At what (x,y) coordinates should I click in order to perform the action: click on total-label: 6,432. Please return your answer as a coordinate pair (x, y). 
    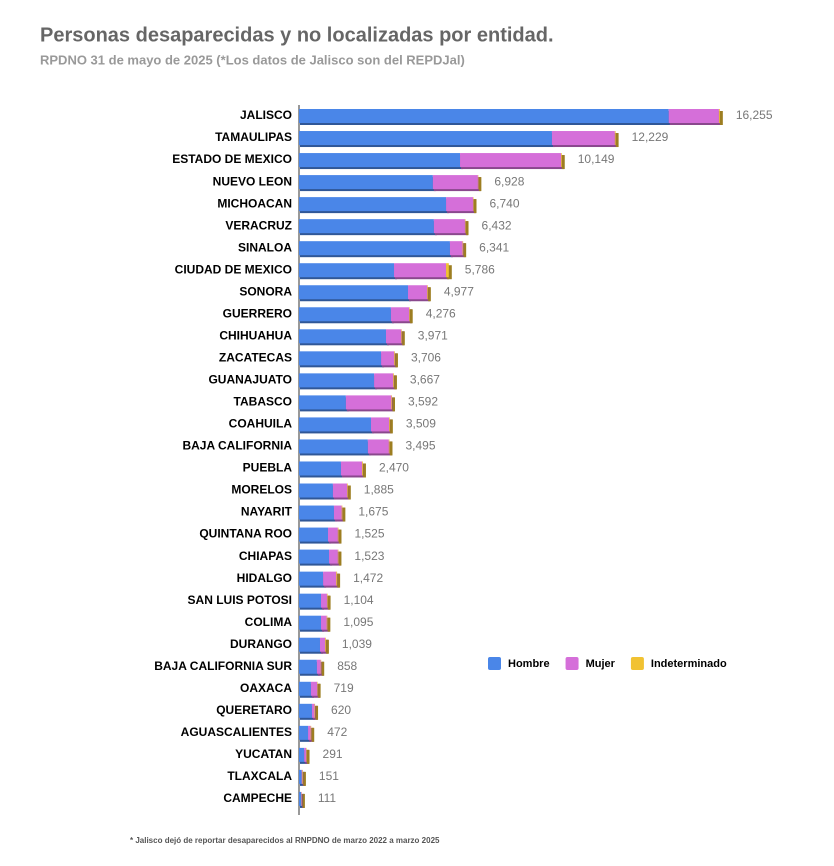
    Looking at the image, I should click on (497, 225).